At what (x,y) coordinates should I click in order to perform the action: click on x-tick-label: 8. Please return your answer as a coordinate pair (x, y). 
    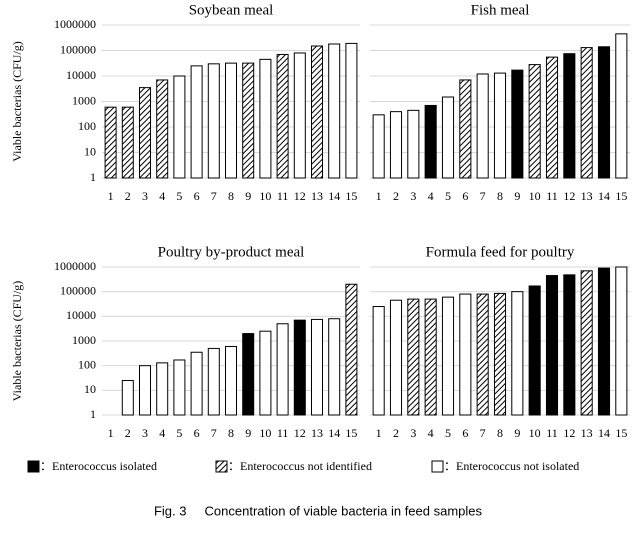
    Looking at the image, I should click on (500, 433).